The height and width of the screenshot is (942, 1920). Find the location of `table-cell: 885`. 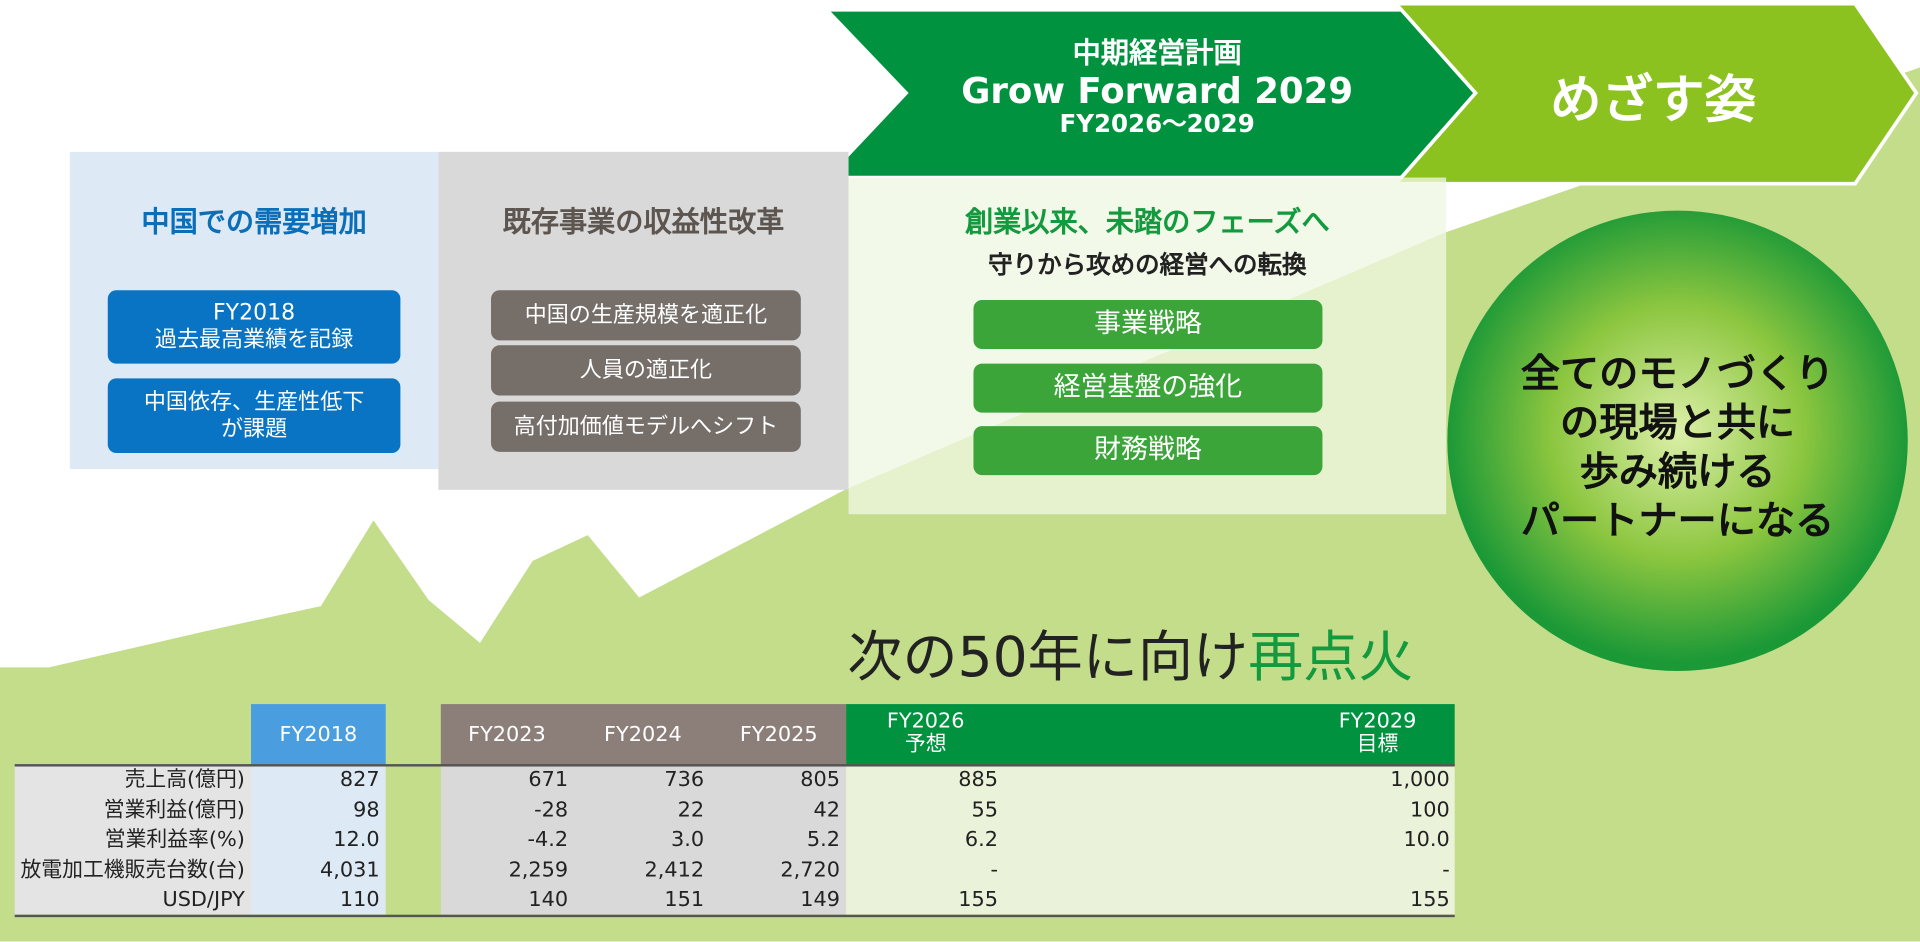

table-cell: 885 is located at coordinates (978, 780).